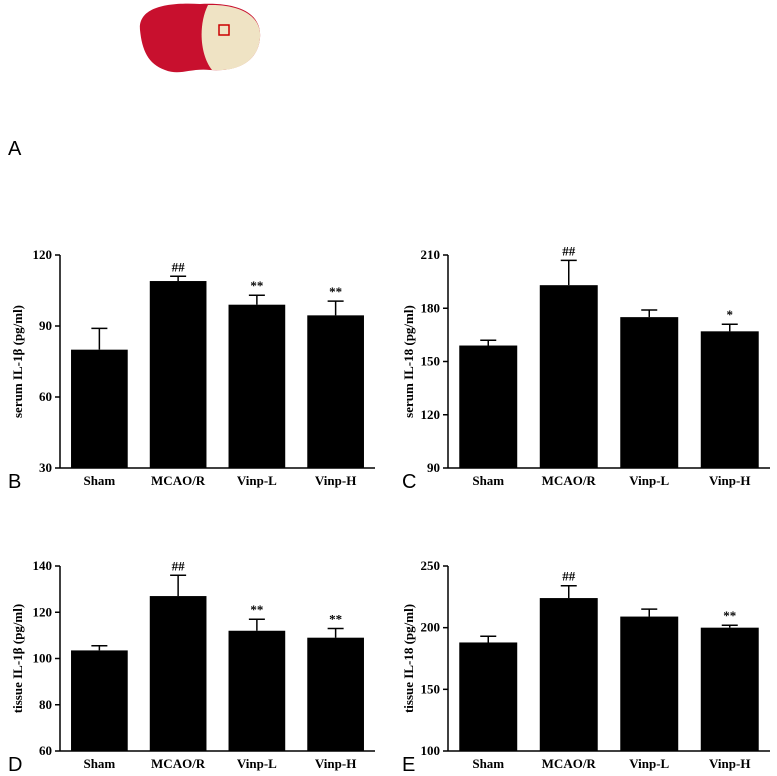  Describe the element at coordinates (15, 765) in the screenshot. I see `panel-label: D` at that location.